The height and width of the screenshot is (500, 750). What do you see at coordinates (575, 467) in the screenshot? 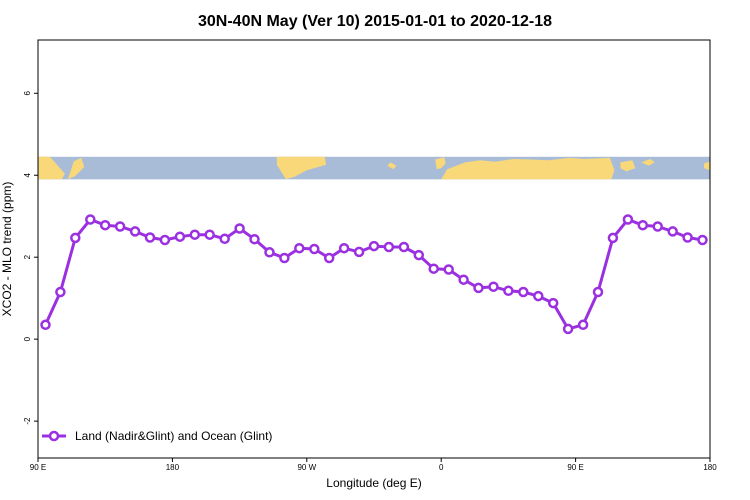
I see `x-tick-label-4: 90 E` at bounding box center [575, 467].